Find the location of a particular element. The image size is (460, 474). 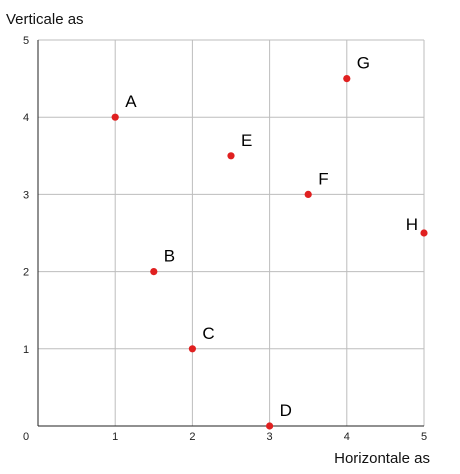

x-tick-label: 5 is located at coordinates (424, 437).